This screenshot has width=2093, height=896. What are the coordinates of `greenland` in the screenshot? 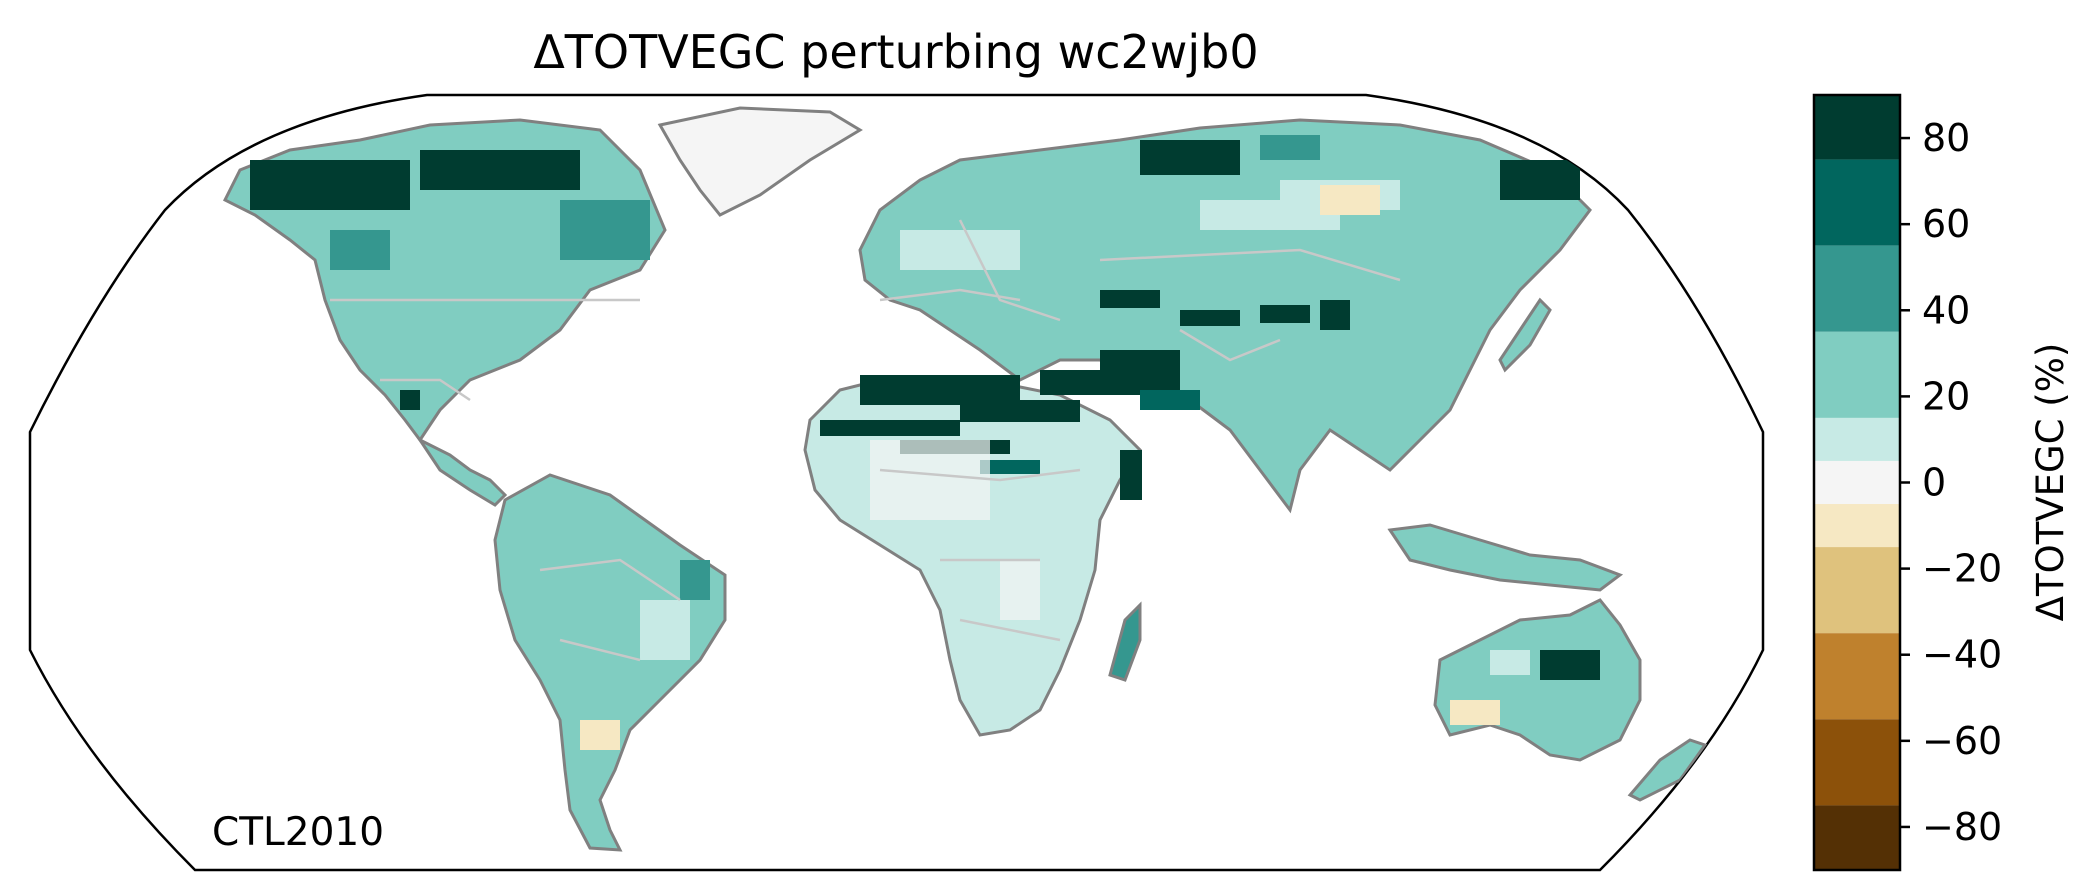 It's located at (760, 161).